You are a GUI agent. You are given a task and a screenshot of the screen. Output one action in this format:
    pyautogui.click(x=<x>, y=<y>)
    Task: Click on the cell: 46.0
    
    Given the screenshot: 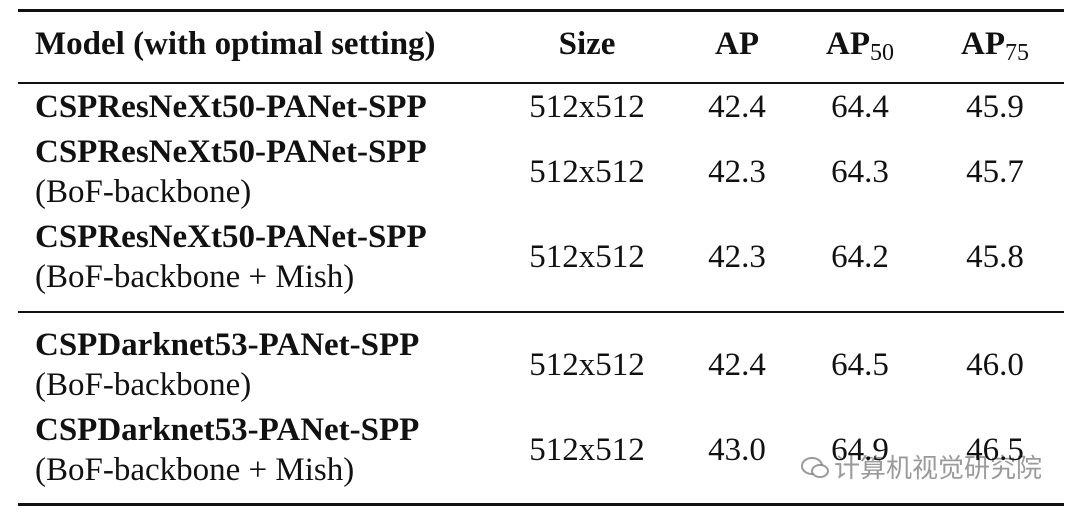 What is the action you would take?
    pyautogui.click(x=995, y=365)
    